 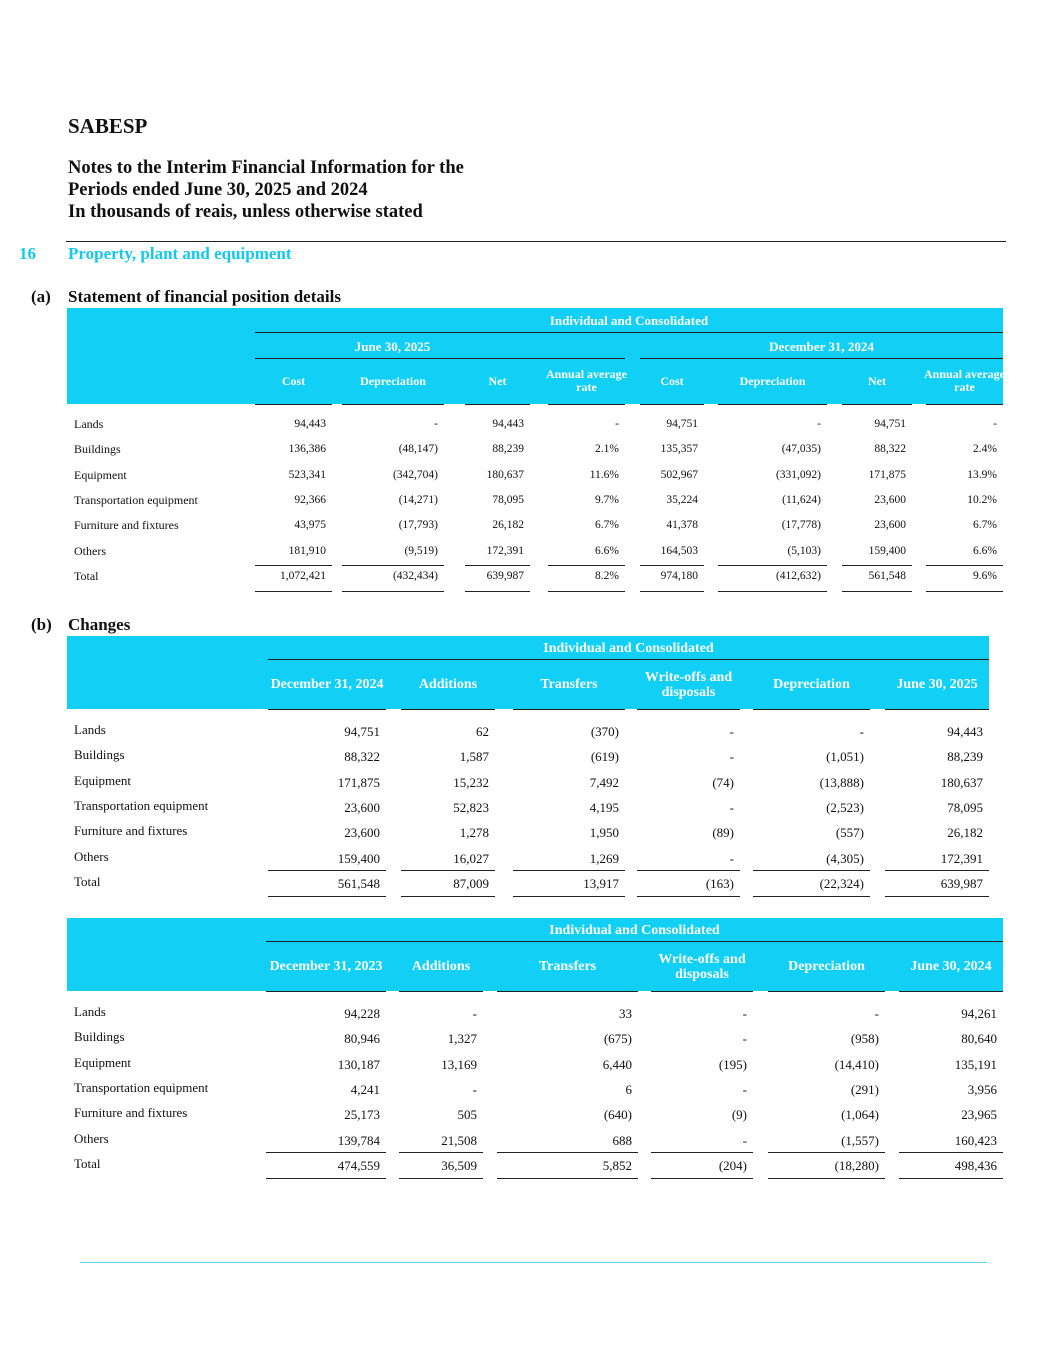 What do you see at coordinates (462, 1039) in the screenshot?
I see `table-cell: 1,327` at bounding box center [462, 1039].